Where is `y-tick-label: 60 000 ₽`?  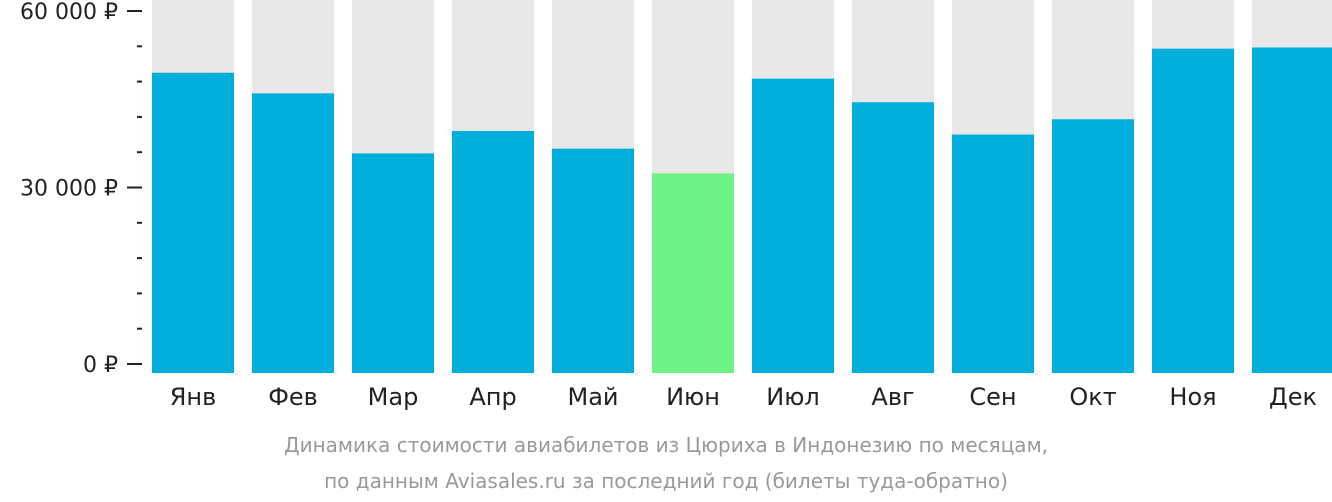 y-tick-label: 60 000 ₽ is located at coordinates (69, 12).